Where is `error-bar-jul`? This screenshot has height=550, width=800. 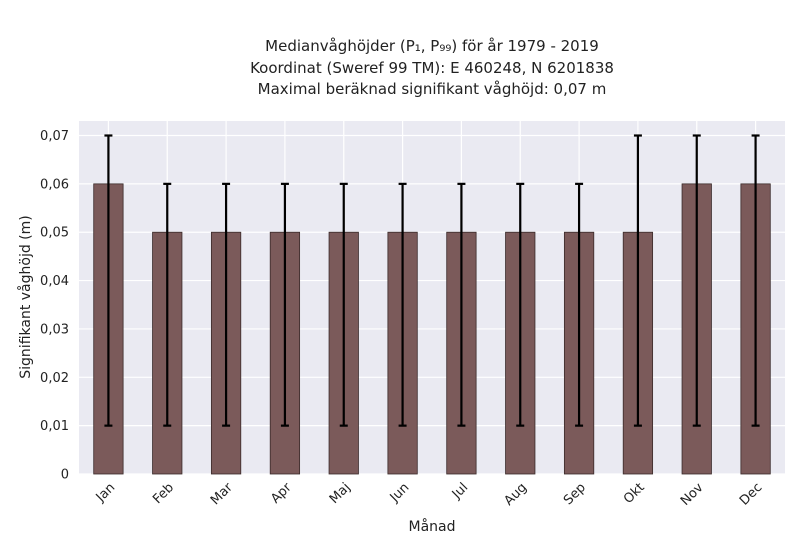 error-bar-jul is located at coordinates (461, 304).